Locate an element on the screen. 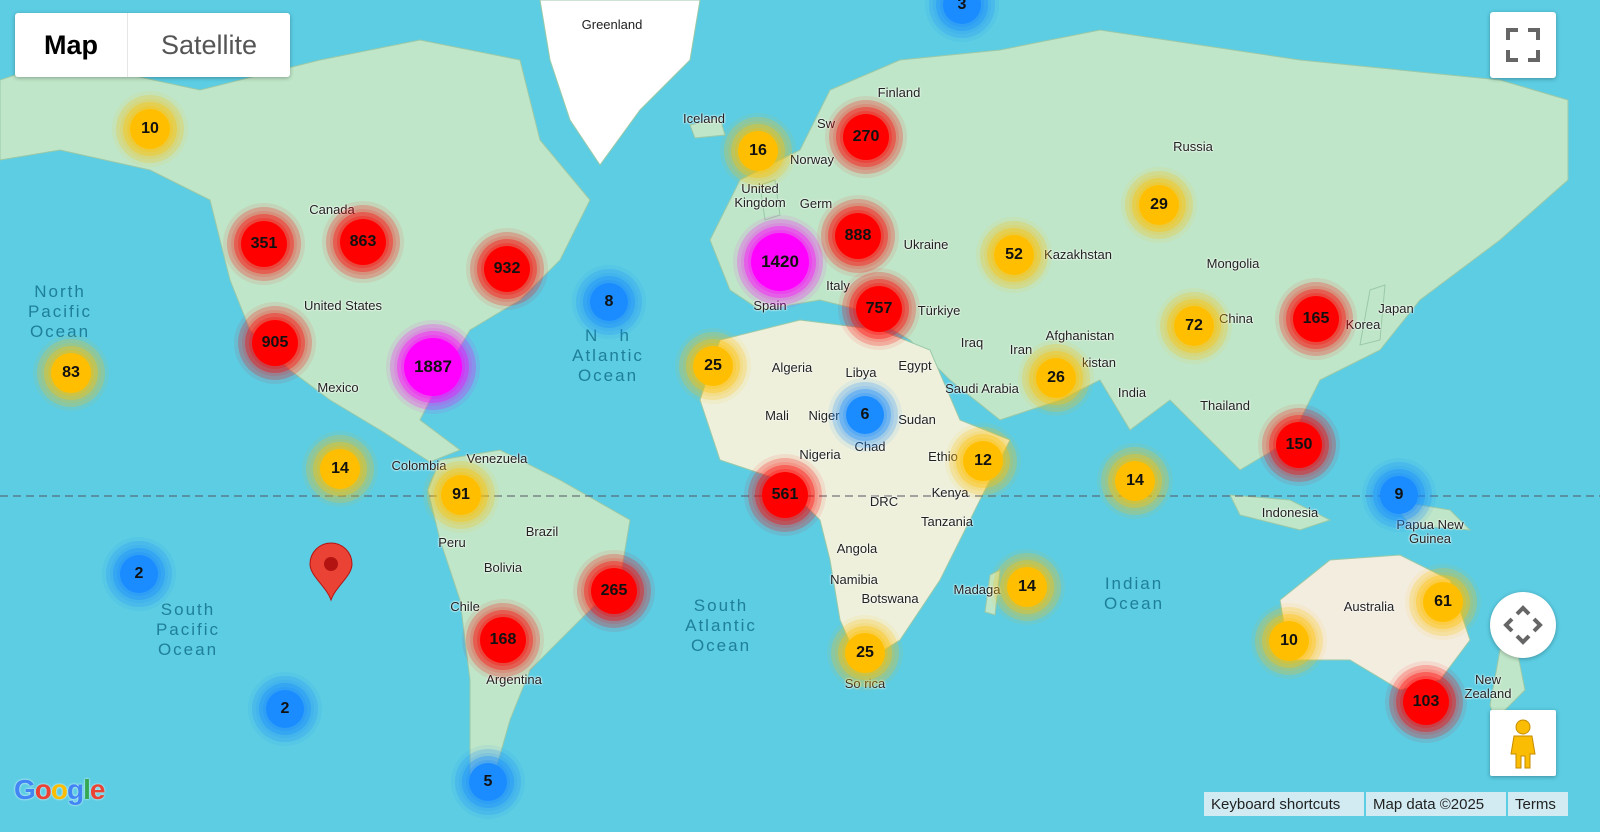  place-label: Kenya is located at coordinates (950, 492).